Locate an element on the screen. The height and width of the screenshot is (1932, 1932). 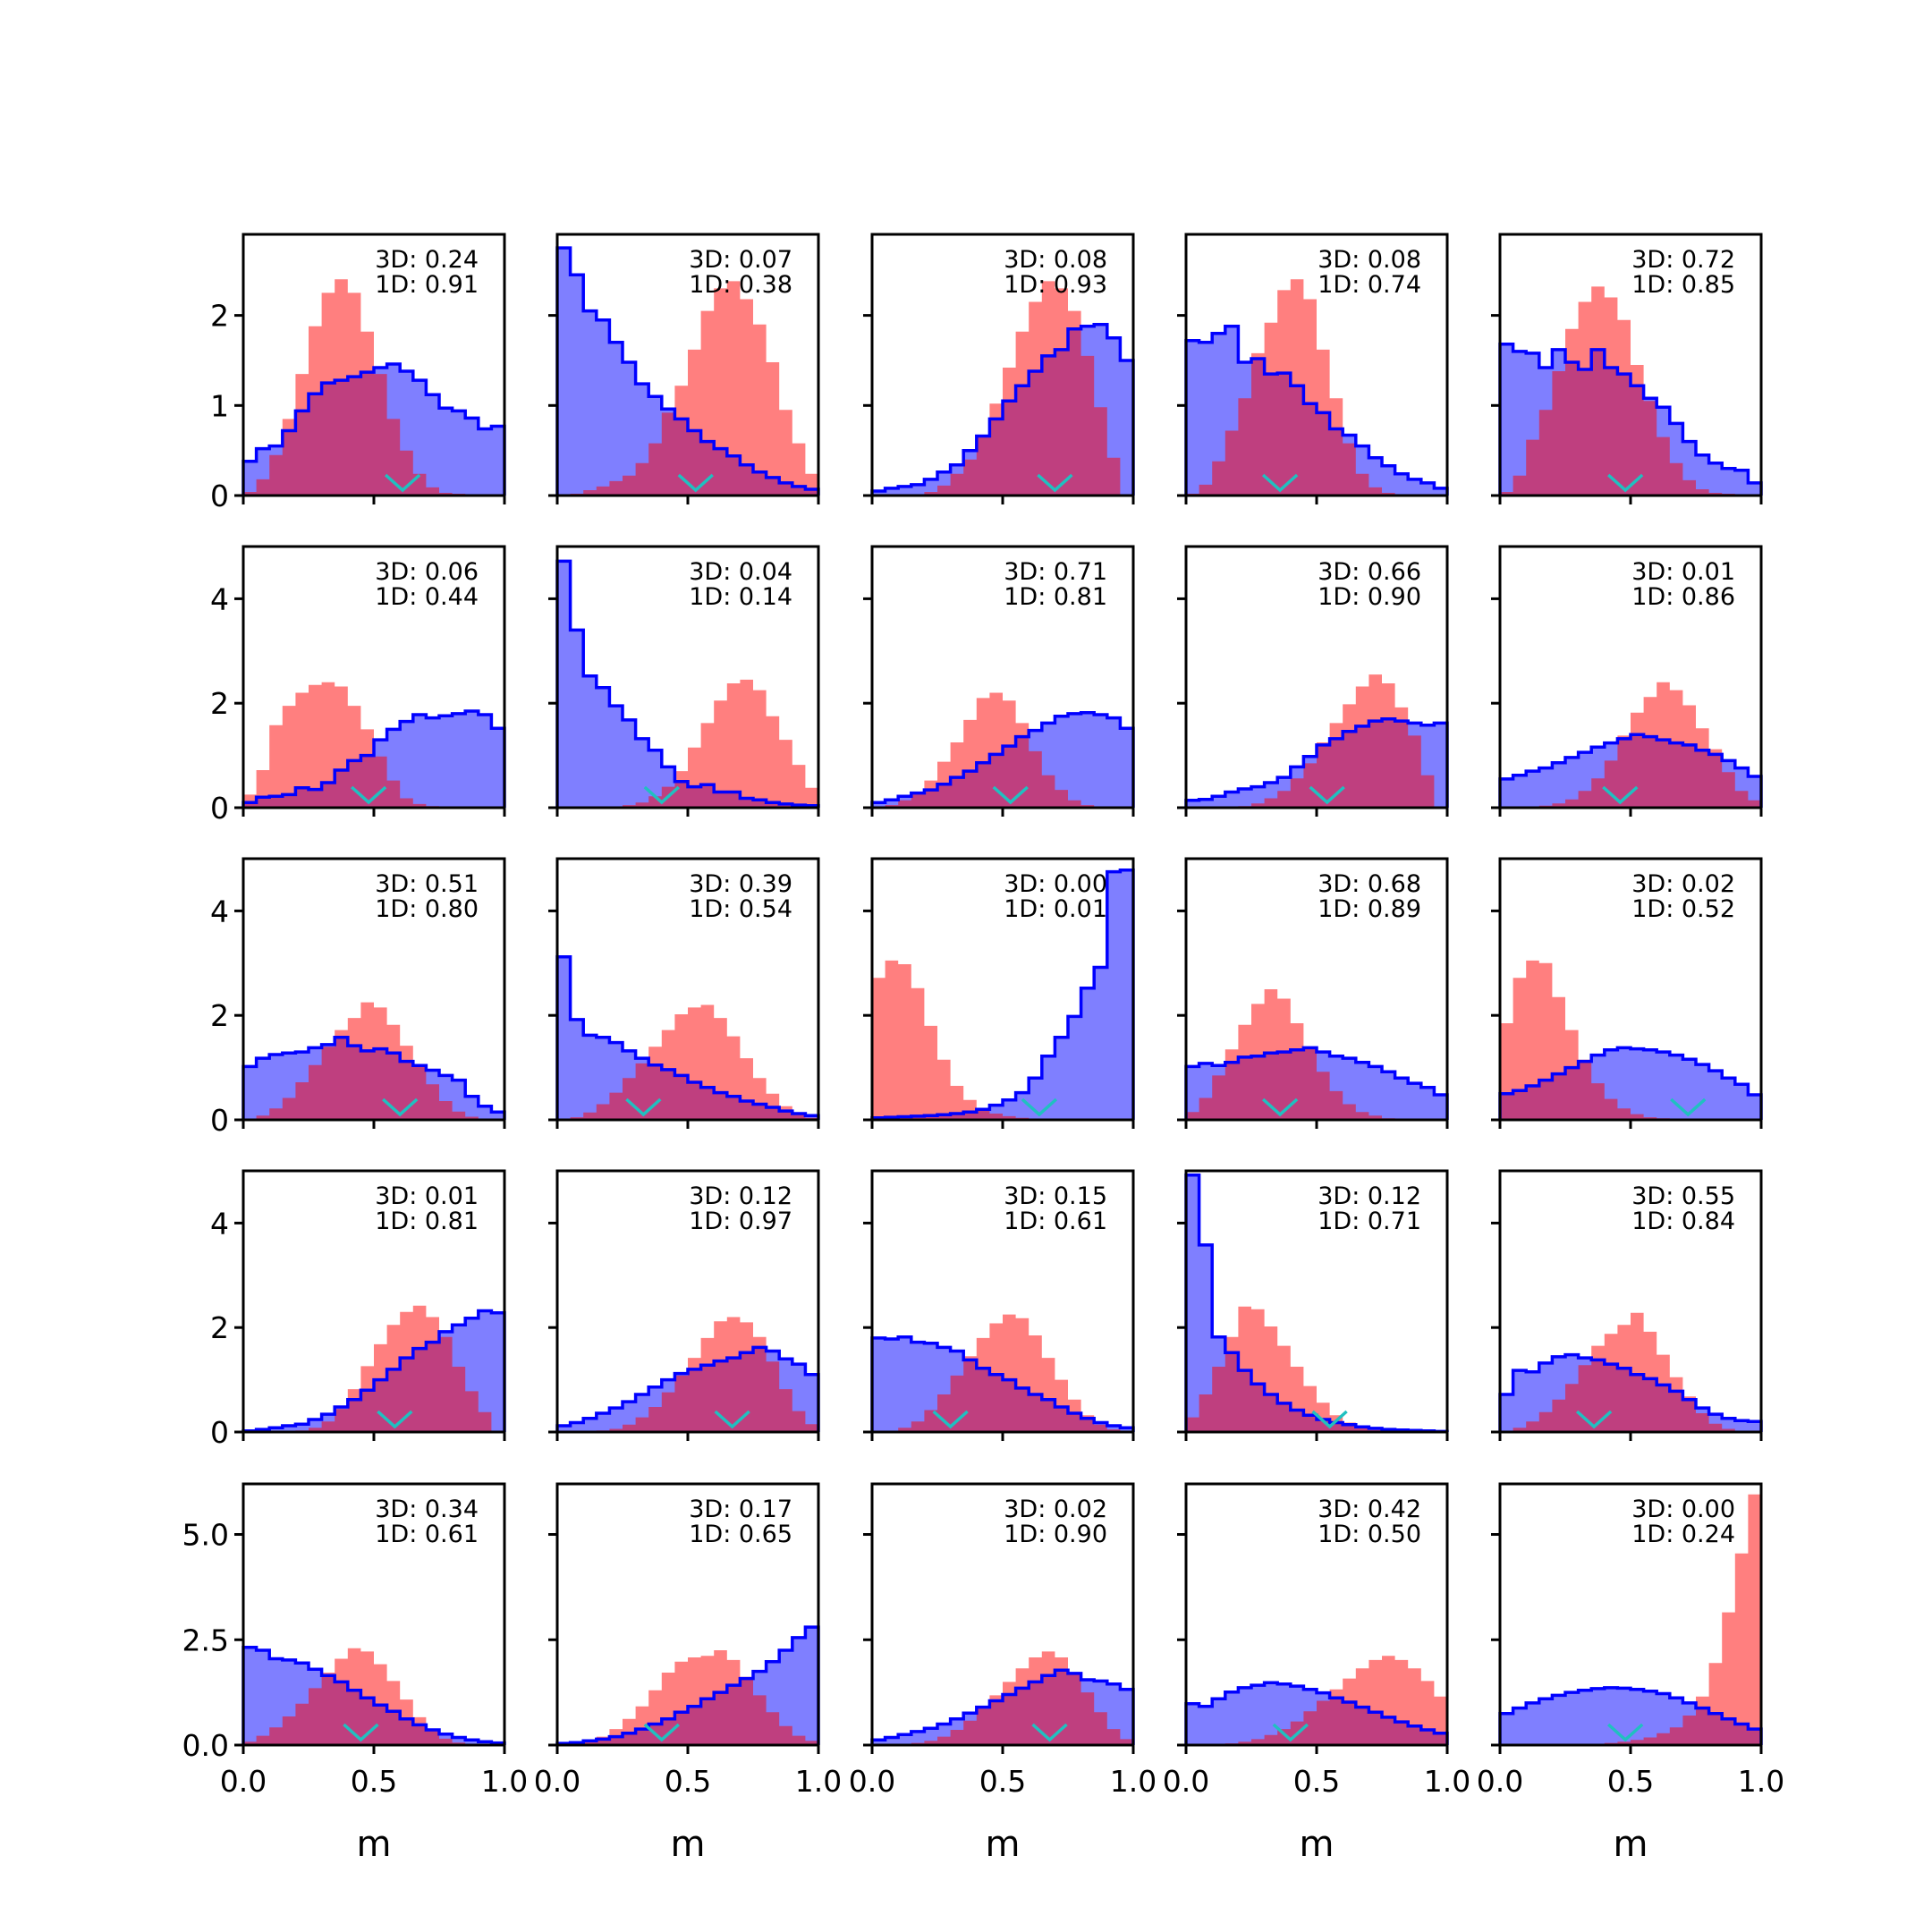
annotation-3d: 3D: 0.68 is located at coordinates (1369, 884).